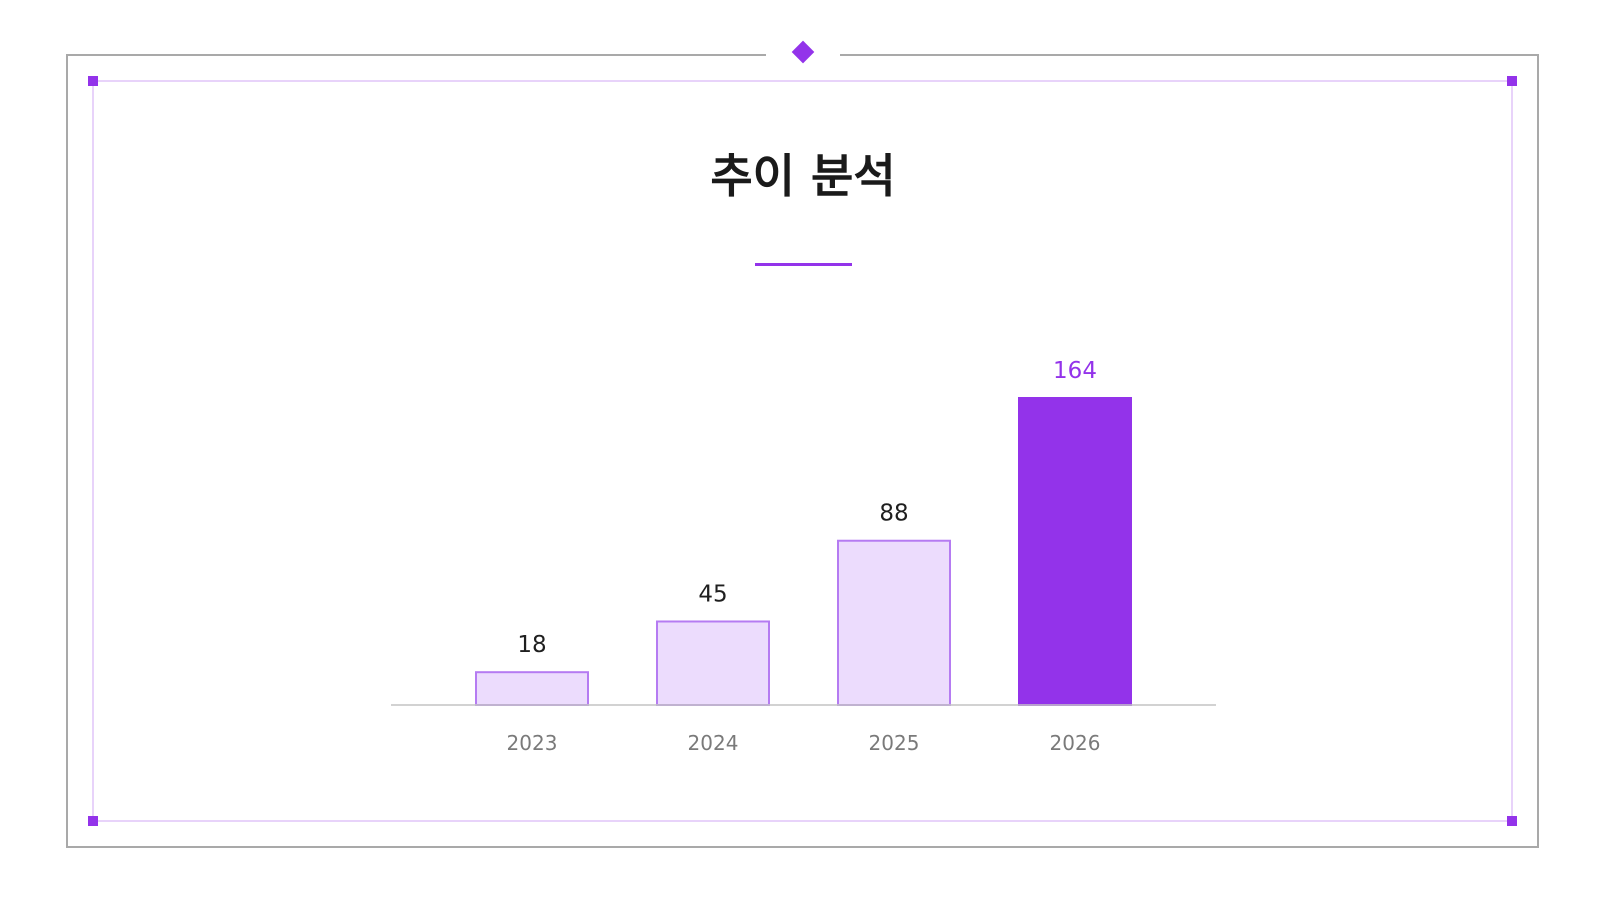  What do you see at coordinates (93, 81) in the screenshot?
I see `corner-marker-top-left` at bounding box center [93, 81].